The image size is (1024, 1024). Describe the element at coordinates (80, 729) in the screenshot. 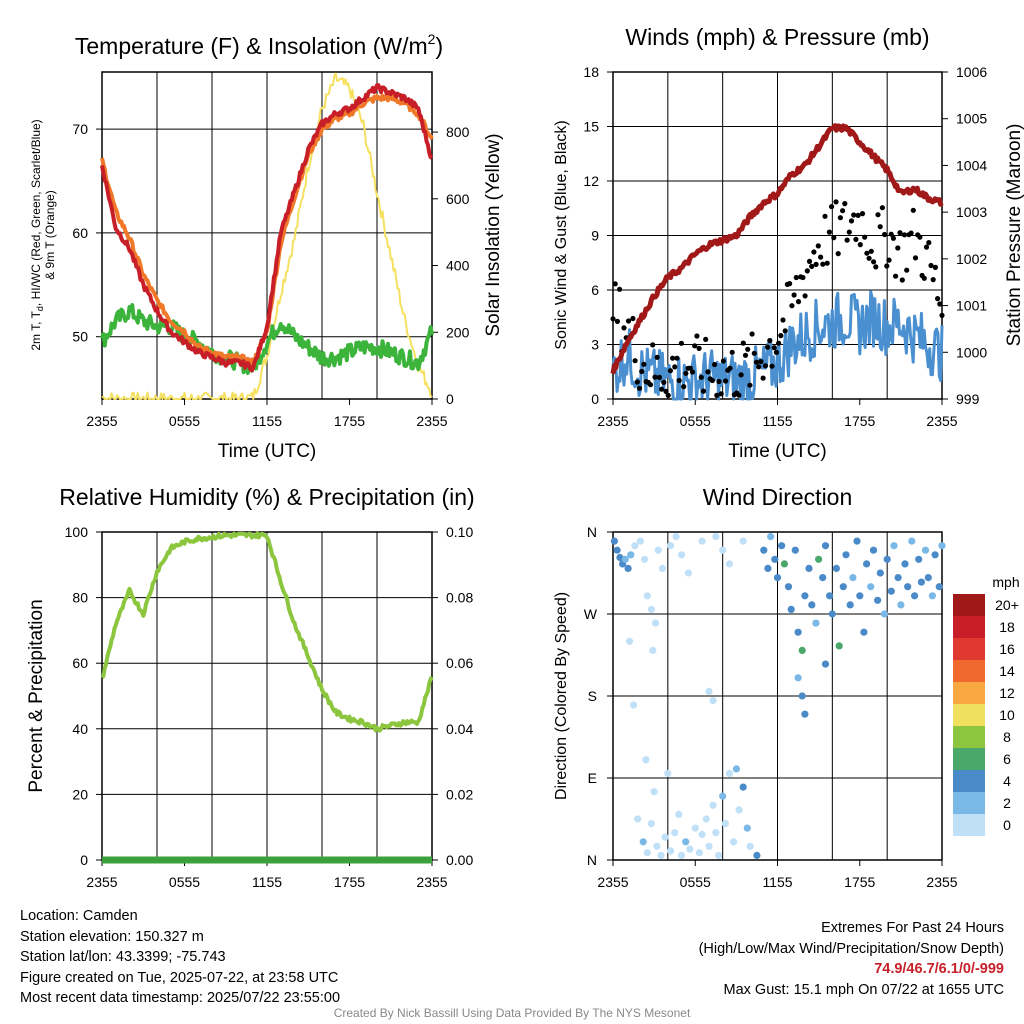

I see `y-tick-label: 40` at that location.